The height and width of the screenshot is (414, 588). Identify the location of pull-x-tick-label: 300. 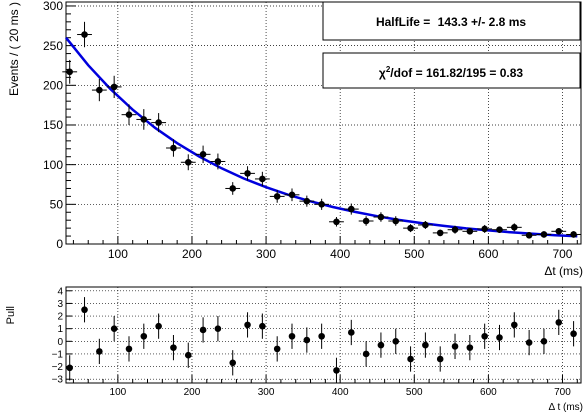
(266, 392).